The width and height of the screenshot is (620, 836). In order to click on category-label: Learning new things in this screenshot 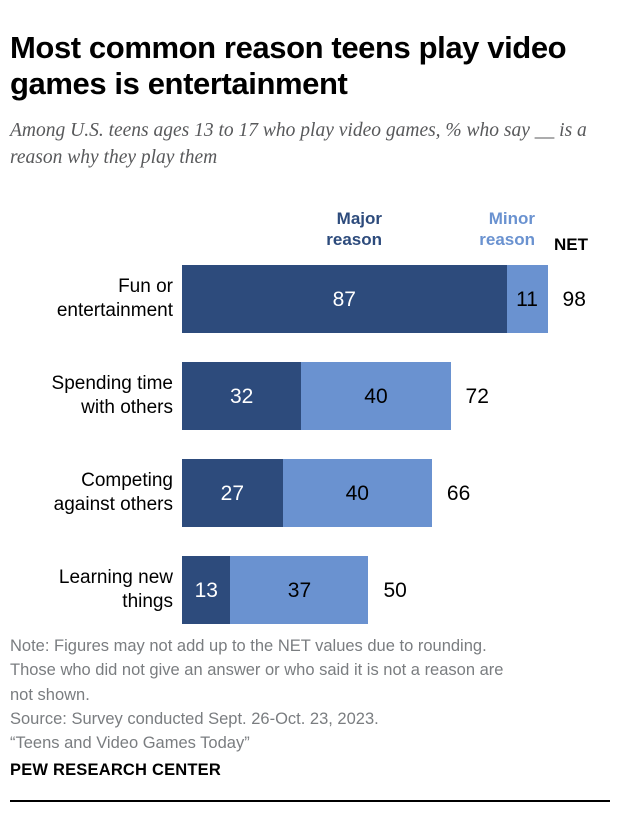, I will do `click(115, 589)`.